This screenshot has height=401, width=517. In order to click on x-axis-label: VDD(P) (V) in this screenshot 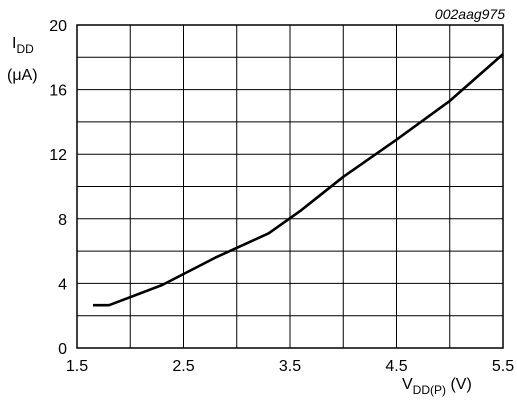, I will do `click(437, 386)`.